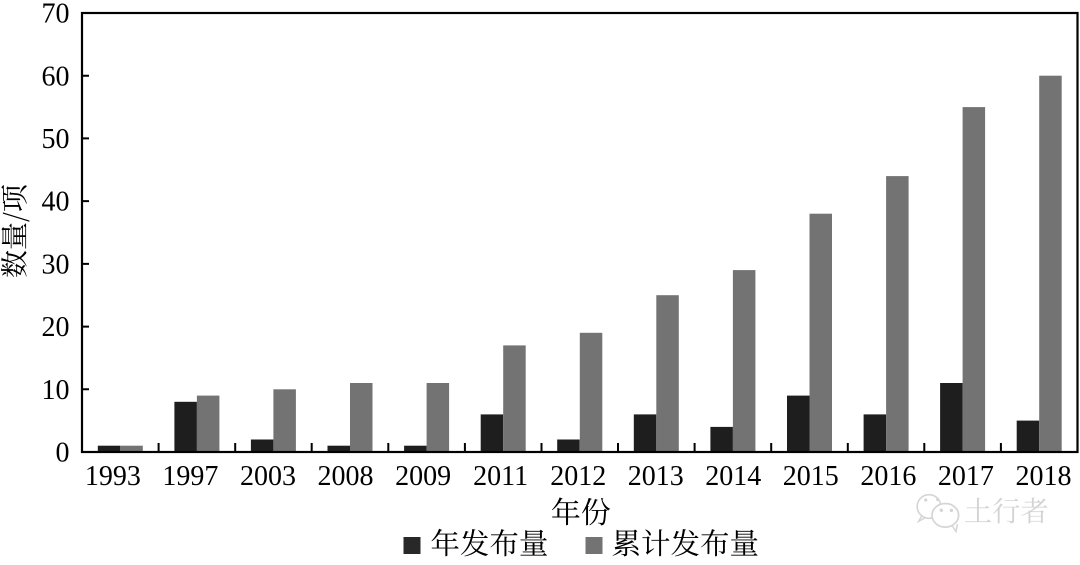  Describe the element at coordinates (190, 476) in the screenshot. I see `svg-text: 1997` at that location.